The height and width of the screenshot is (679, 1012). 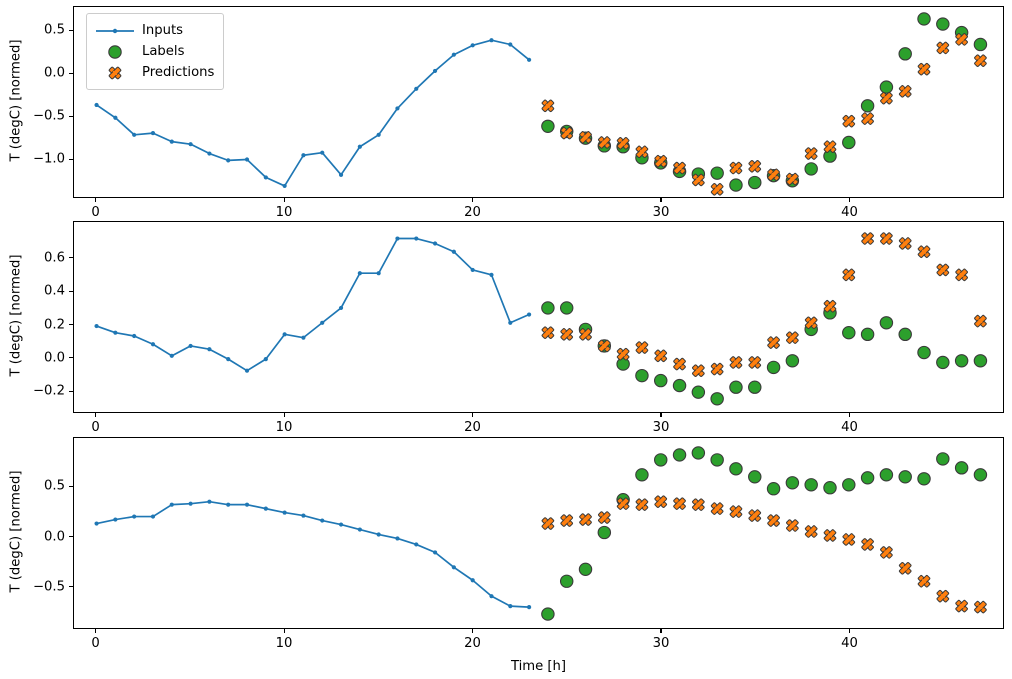 I want to click on legend: Inputs Labels Predictions, so click(x=155, y=51).